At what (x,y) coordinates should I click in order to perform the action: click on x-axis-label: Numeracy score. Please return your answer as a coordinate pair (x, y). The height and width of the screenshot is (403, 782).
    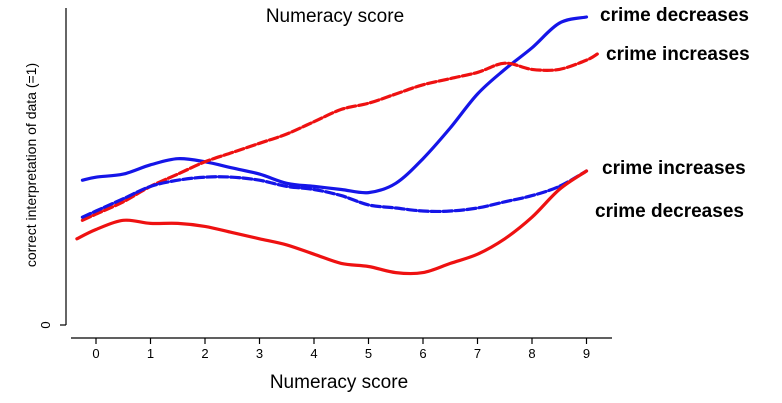
    Looking at the image, I should click on (339, 382).